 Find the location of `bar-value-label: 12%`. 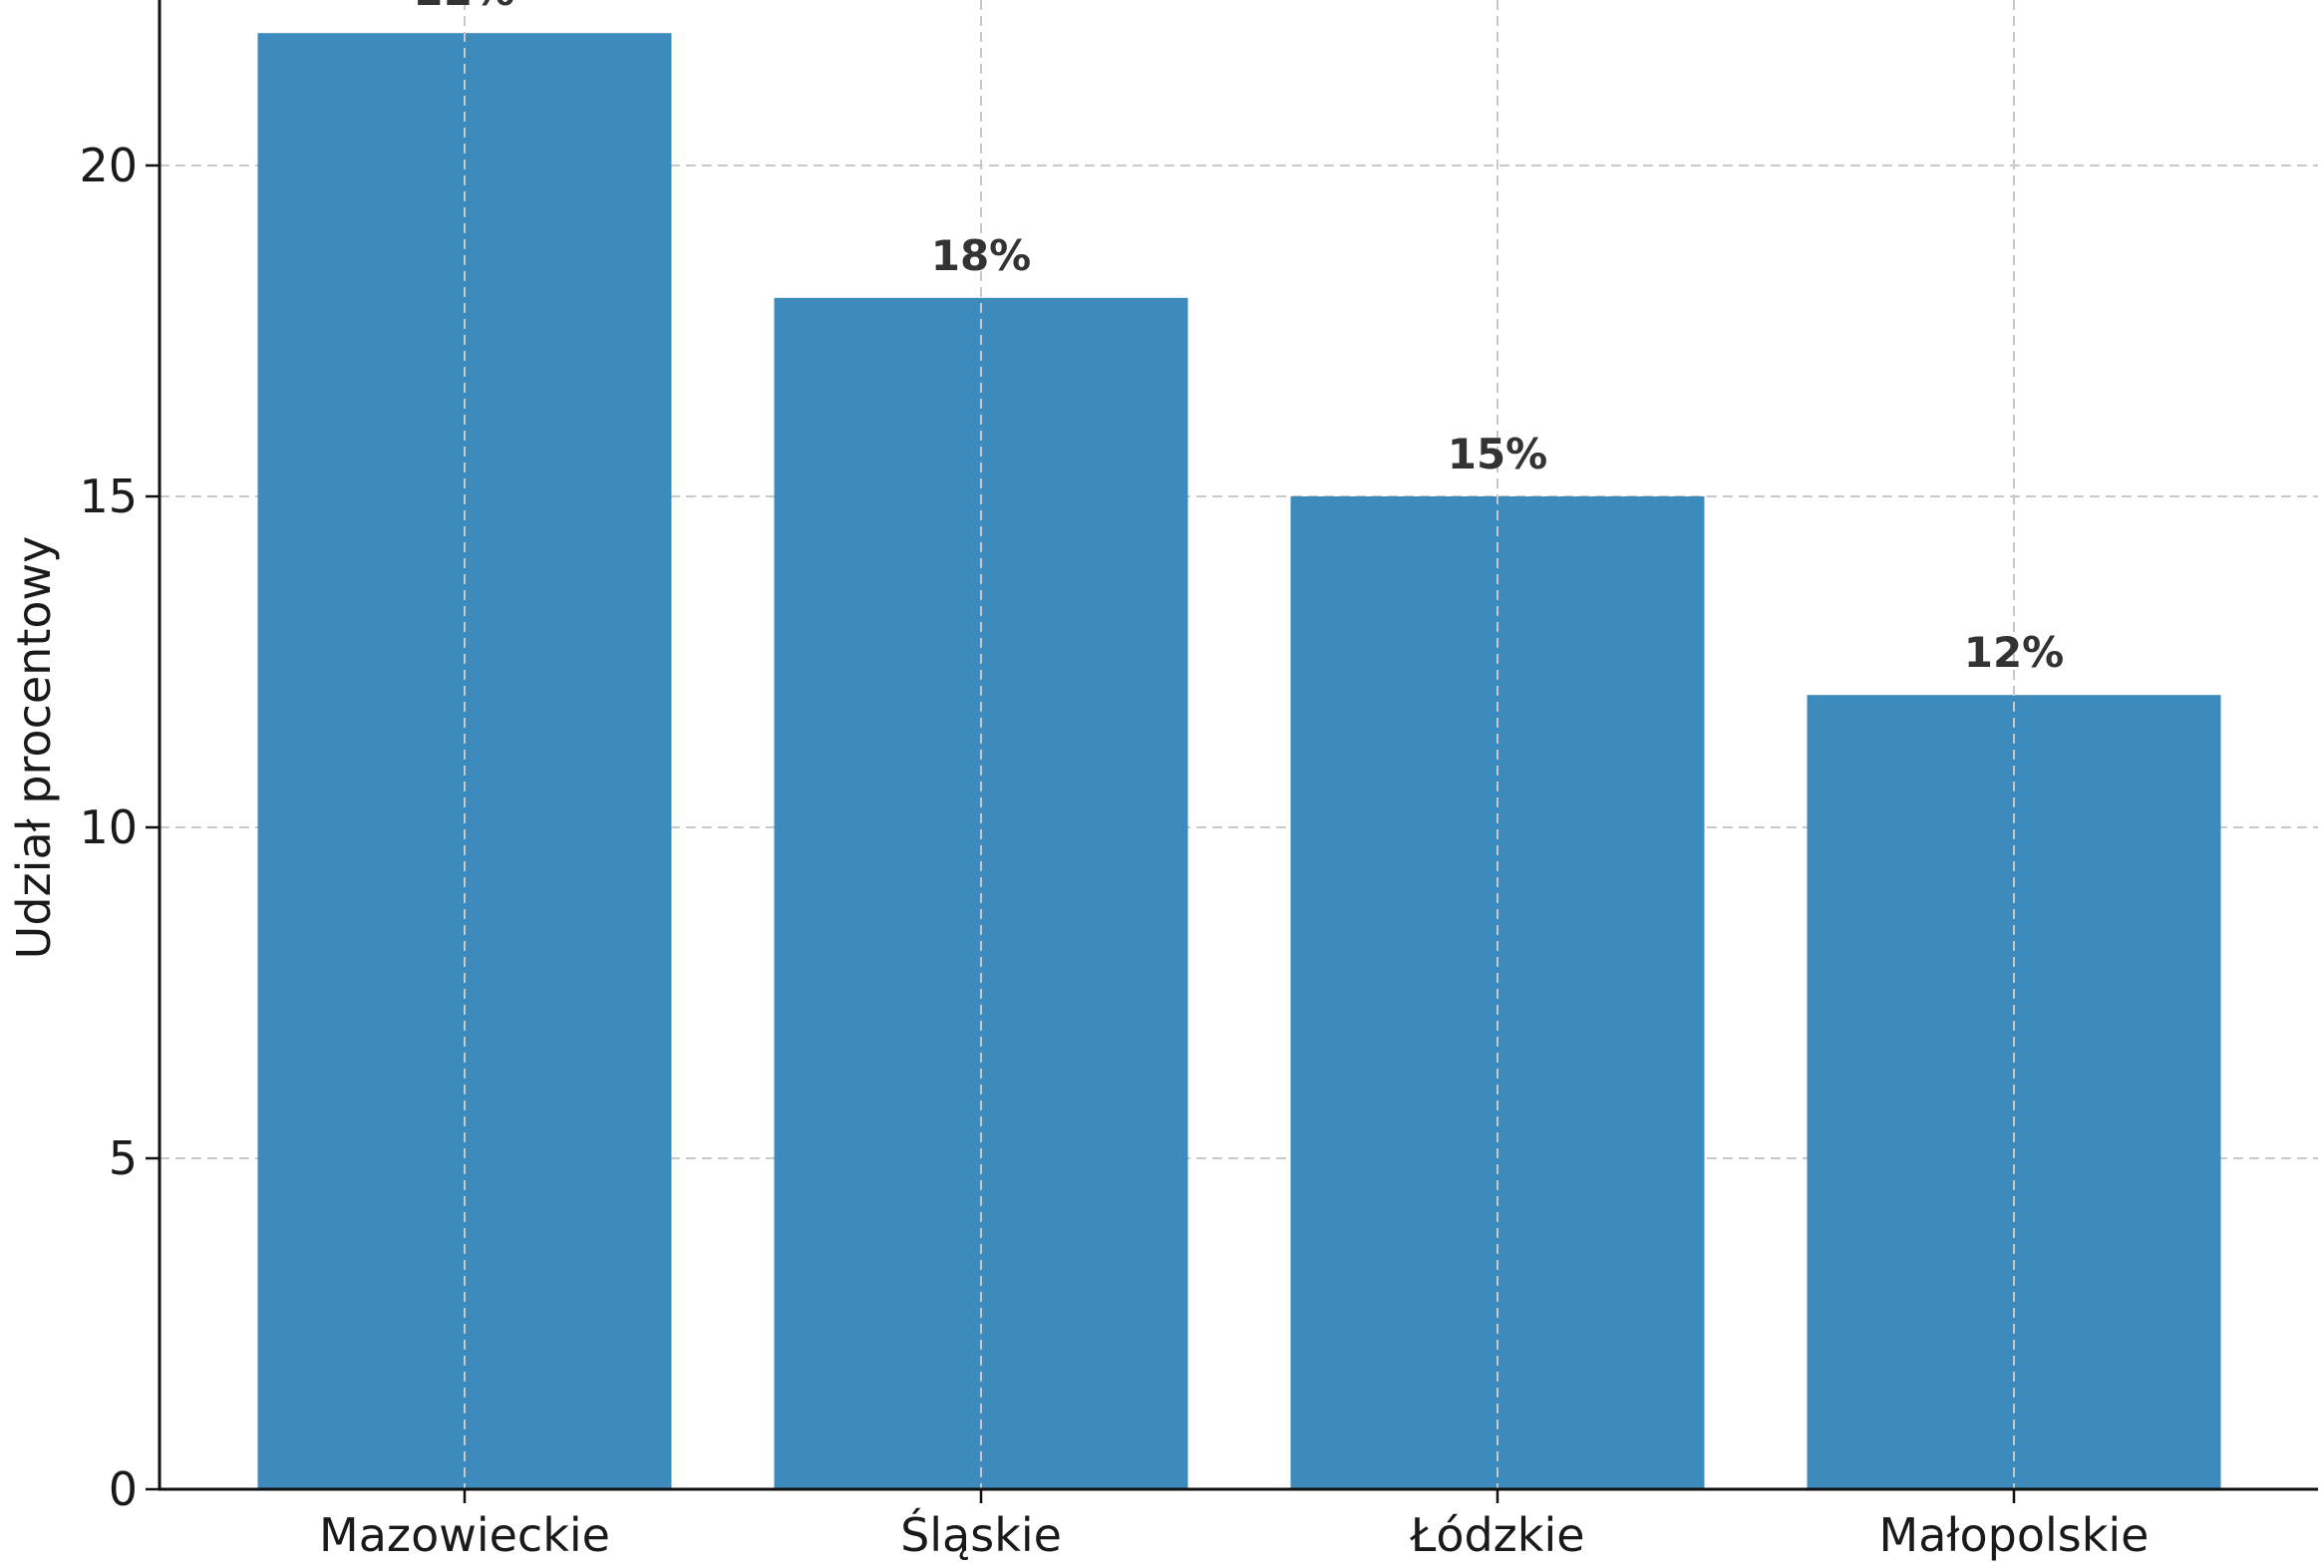

bar-value-label: 12% is located at coordinates (2014, 652).